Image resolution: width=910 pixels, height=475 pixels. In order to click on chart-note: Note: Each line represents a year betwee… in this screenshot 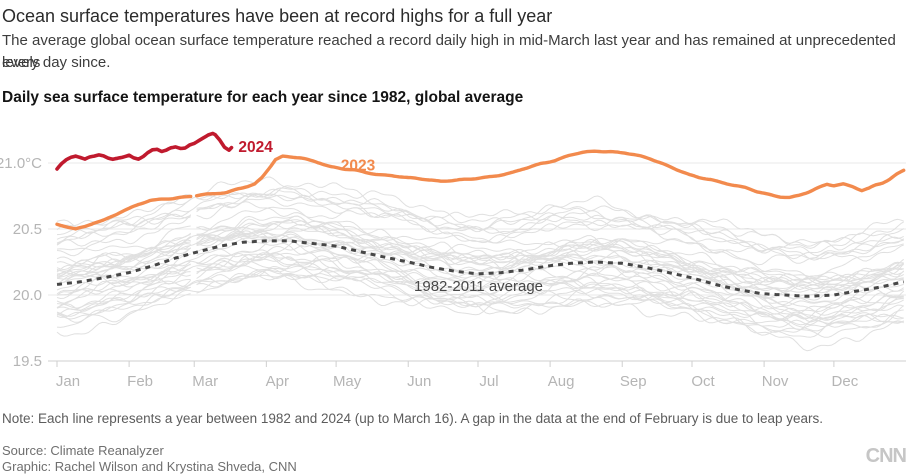, I will do `click(413, 418)`.